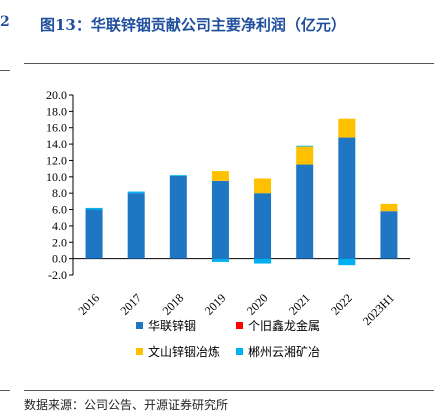 Image resolution: width=441 pixels, height=414 pixels. Describe the element at coordinates (305, 146) in the screenshot. I see `bar-4-2021` at that location.